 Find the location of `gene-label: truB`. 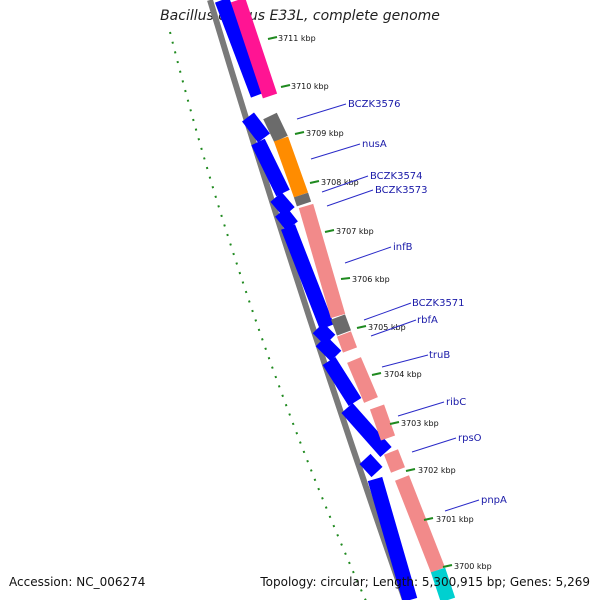

gene-label: truB is located at coordinates (439, 355).